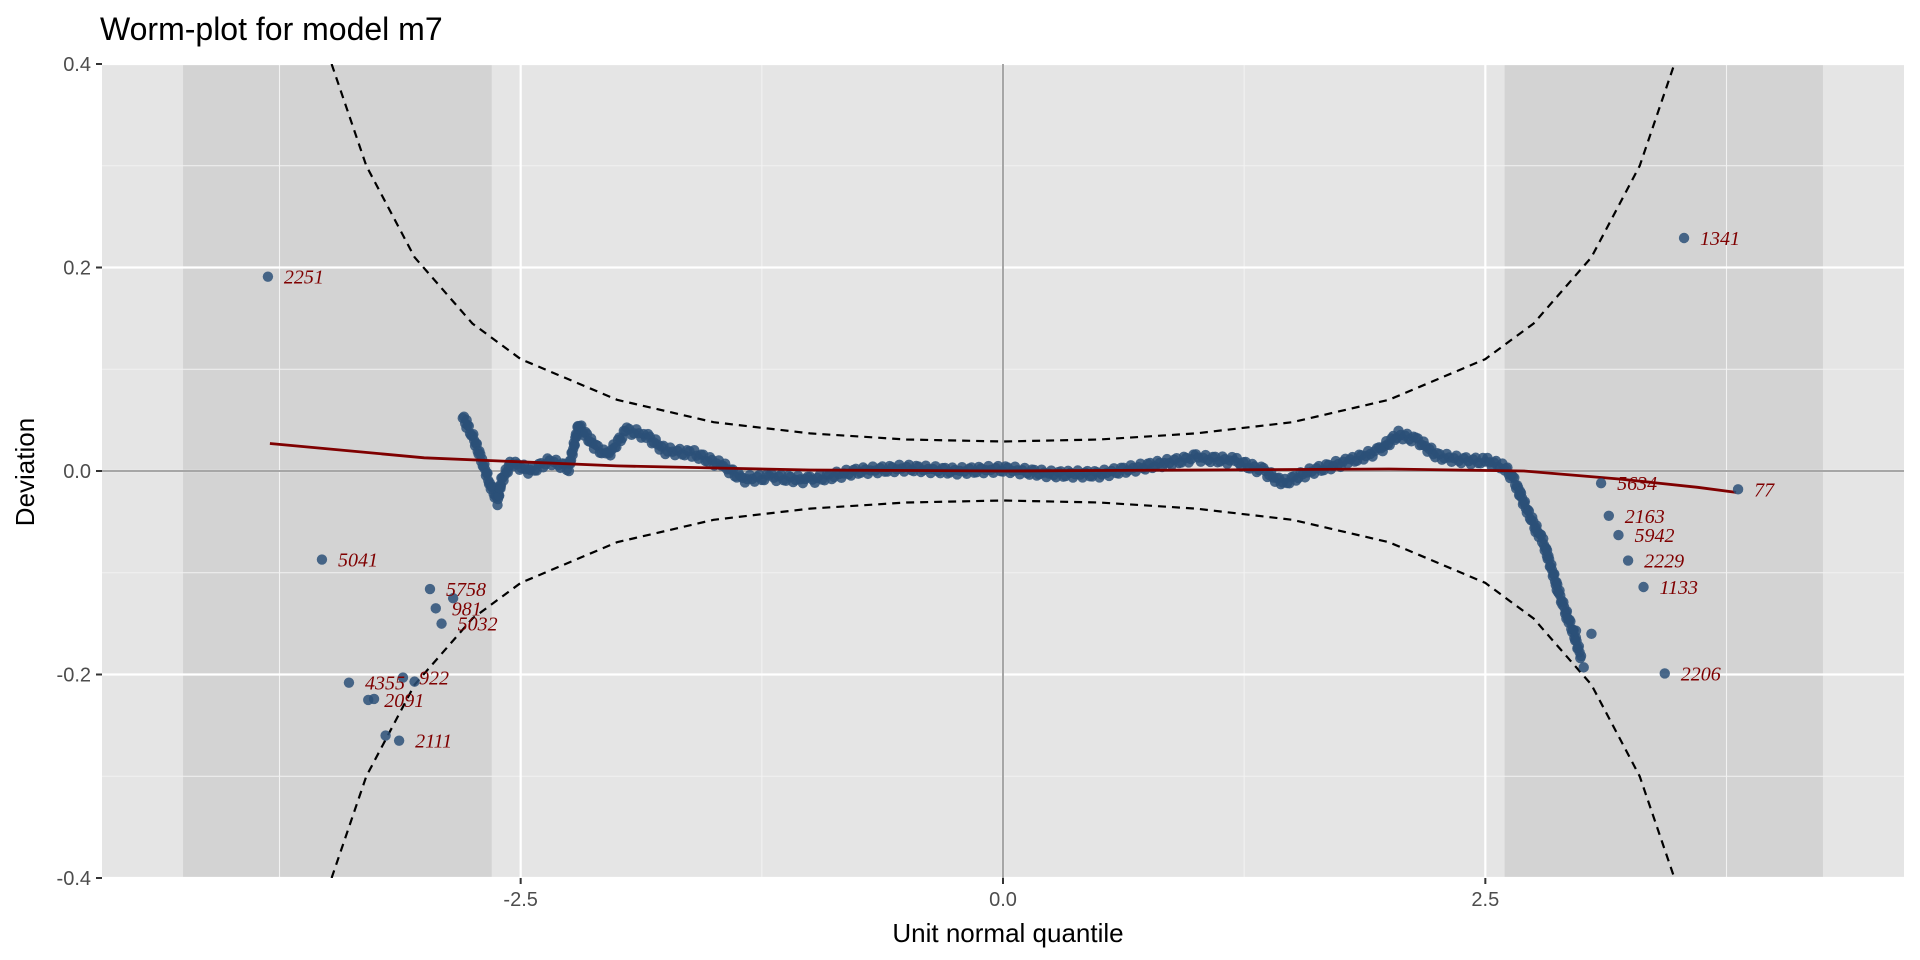  Describe the element at coordinates (271, 29) in the screenshot. I see `chart-title: Worm-plot for model m7` at that location.